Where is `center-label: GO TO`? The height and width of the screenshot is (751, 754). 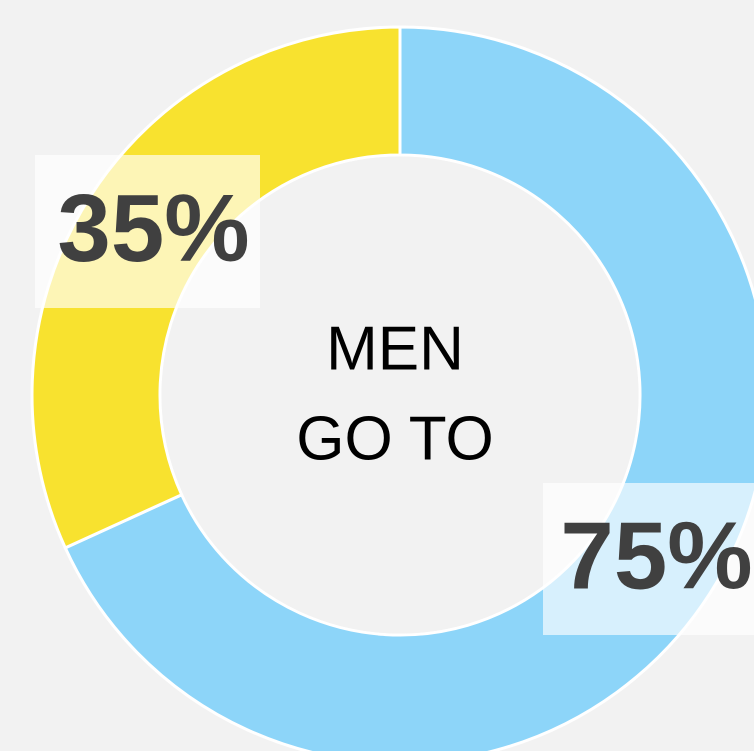
center-label: GO TO is located at coordinates (395, 438).